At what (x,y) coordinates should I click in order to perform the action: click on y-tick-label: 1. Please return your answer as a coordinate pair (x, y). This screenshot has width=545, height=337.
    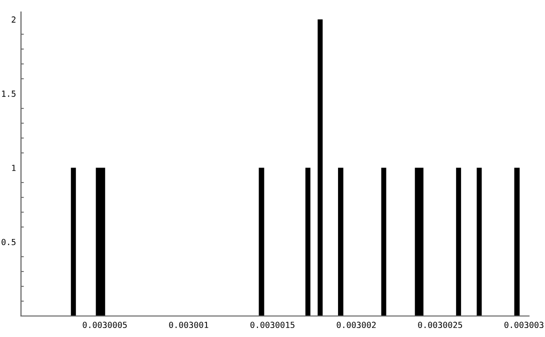
    Looking at the image, I should click on (14, 167).